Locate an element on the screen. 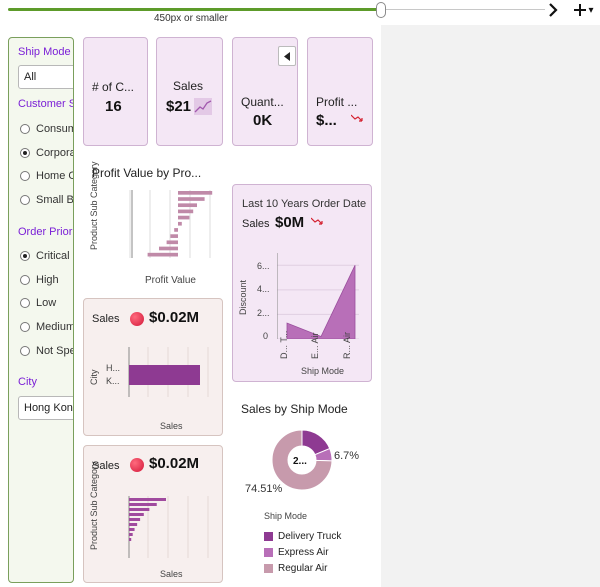 The image size is (600, 587). discount-xtick-1: E... Air is located at coordinates (315, 345).